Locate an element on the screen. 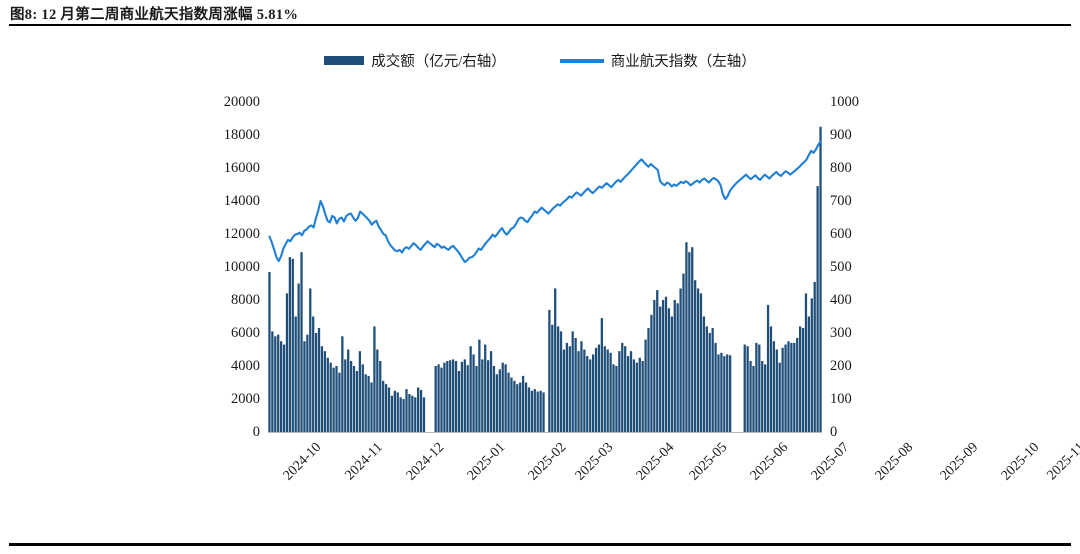  right-axis-tick-label: 100 is located at coordinates (841, 398).